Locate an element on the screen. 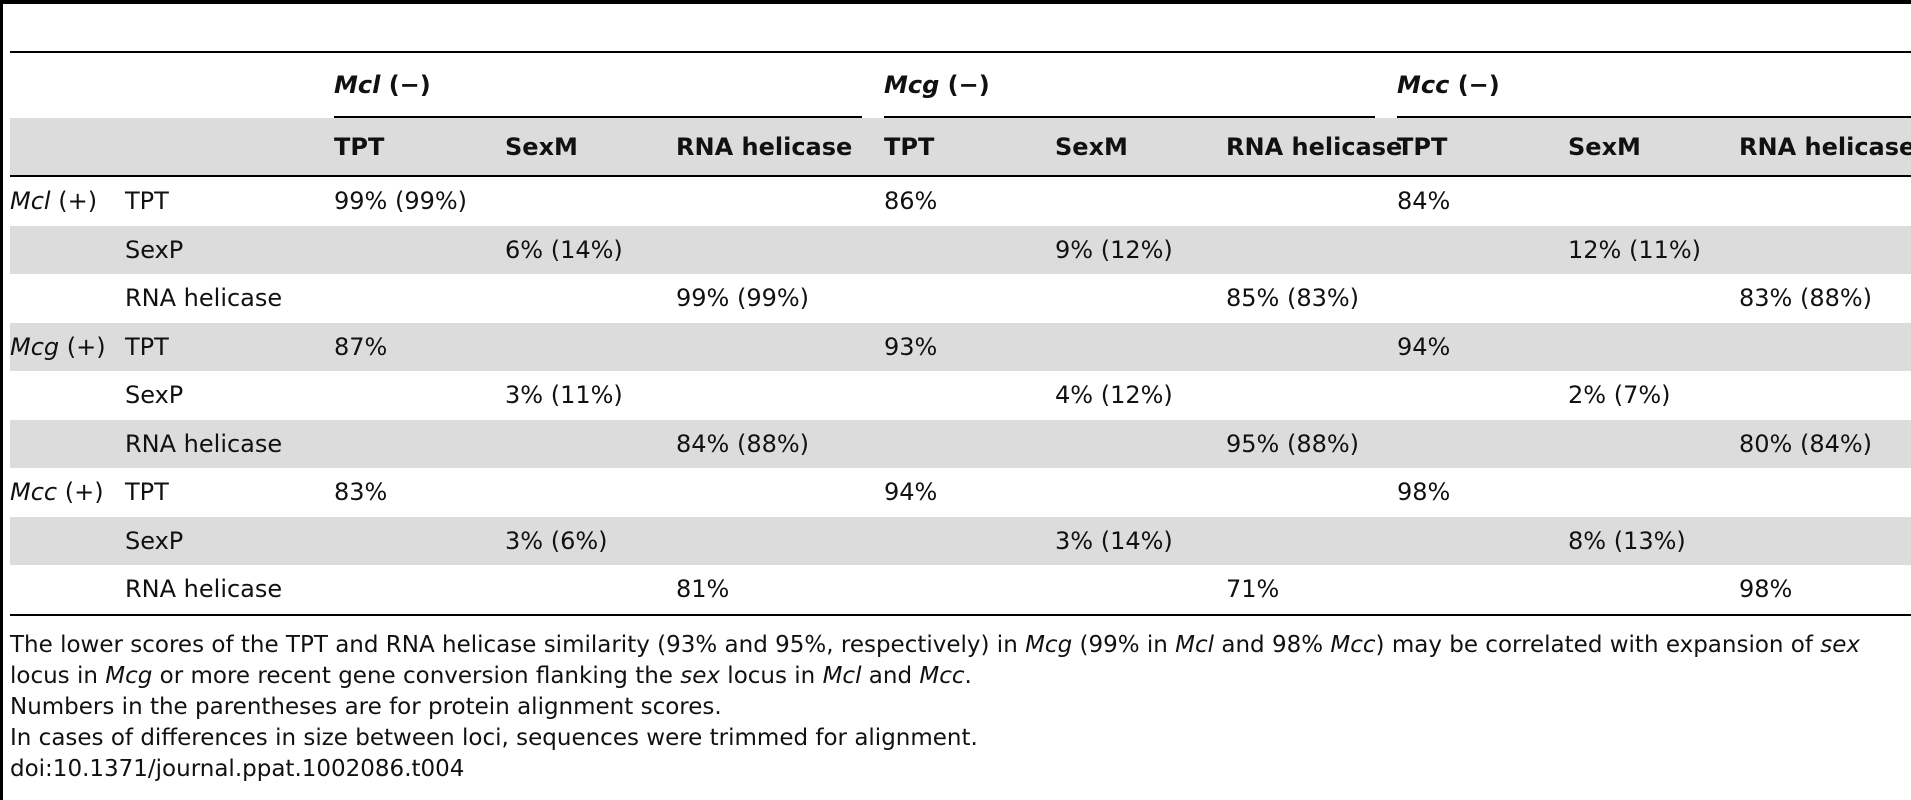  group-underline-mcc is located at coordinates (1654, 117).